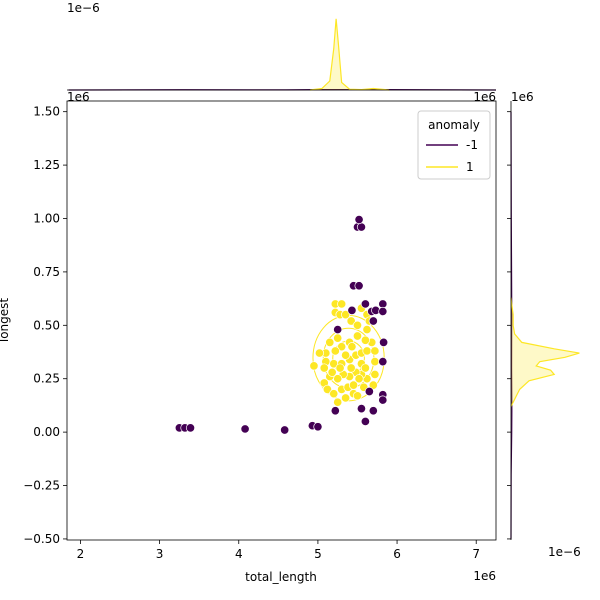 This screenshot has height=600, width=600. What do you see at coordinates (564, 552) in the screenshot?
I see `right-marginal-bottom-offset-label: 1e−6` at bounding box center [564, 552].